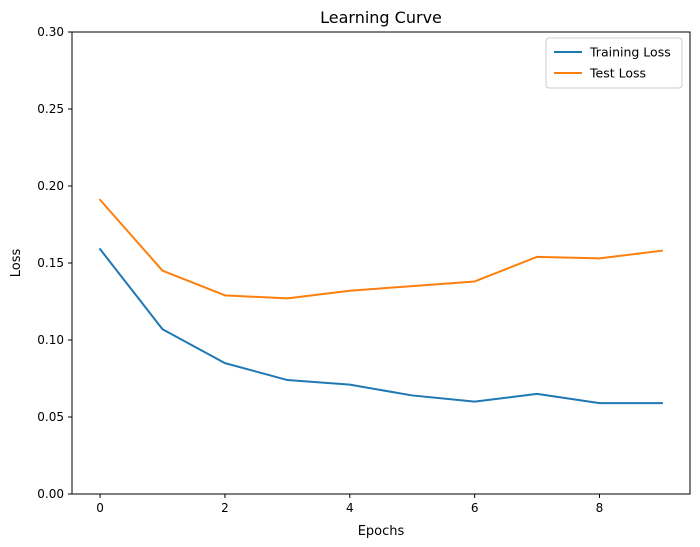 The height and width of the screenshot is (547, 700). Describe the element at coordinates (381, 531) in the screenshot. I see `x-axis-label: Epochs` at that location.